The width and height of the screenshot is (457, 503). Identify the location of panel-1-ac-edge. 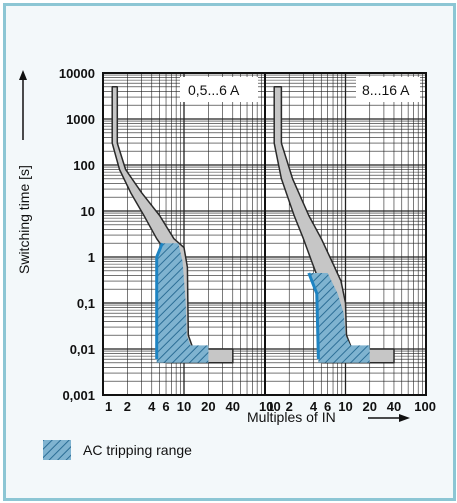
(159, 301).